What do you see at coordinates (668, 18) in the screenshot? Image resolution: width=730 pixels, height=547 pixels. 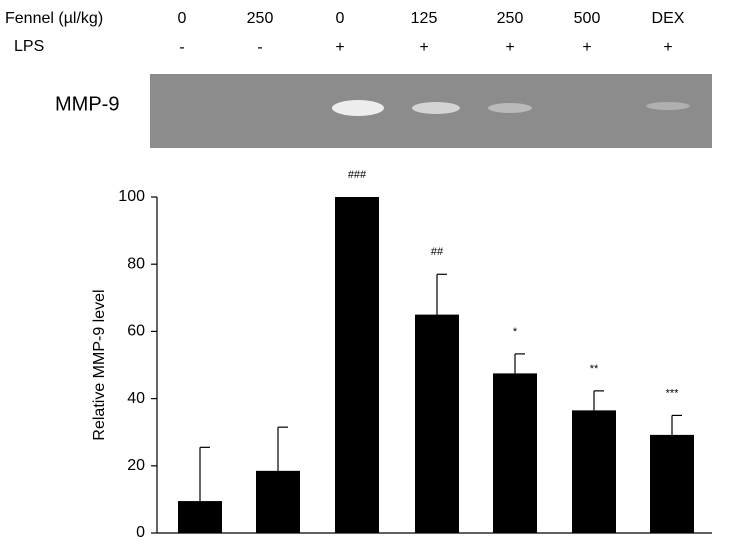 I see `dose-label: DEX` at bounding box center [668, 18].